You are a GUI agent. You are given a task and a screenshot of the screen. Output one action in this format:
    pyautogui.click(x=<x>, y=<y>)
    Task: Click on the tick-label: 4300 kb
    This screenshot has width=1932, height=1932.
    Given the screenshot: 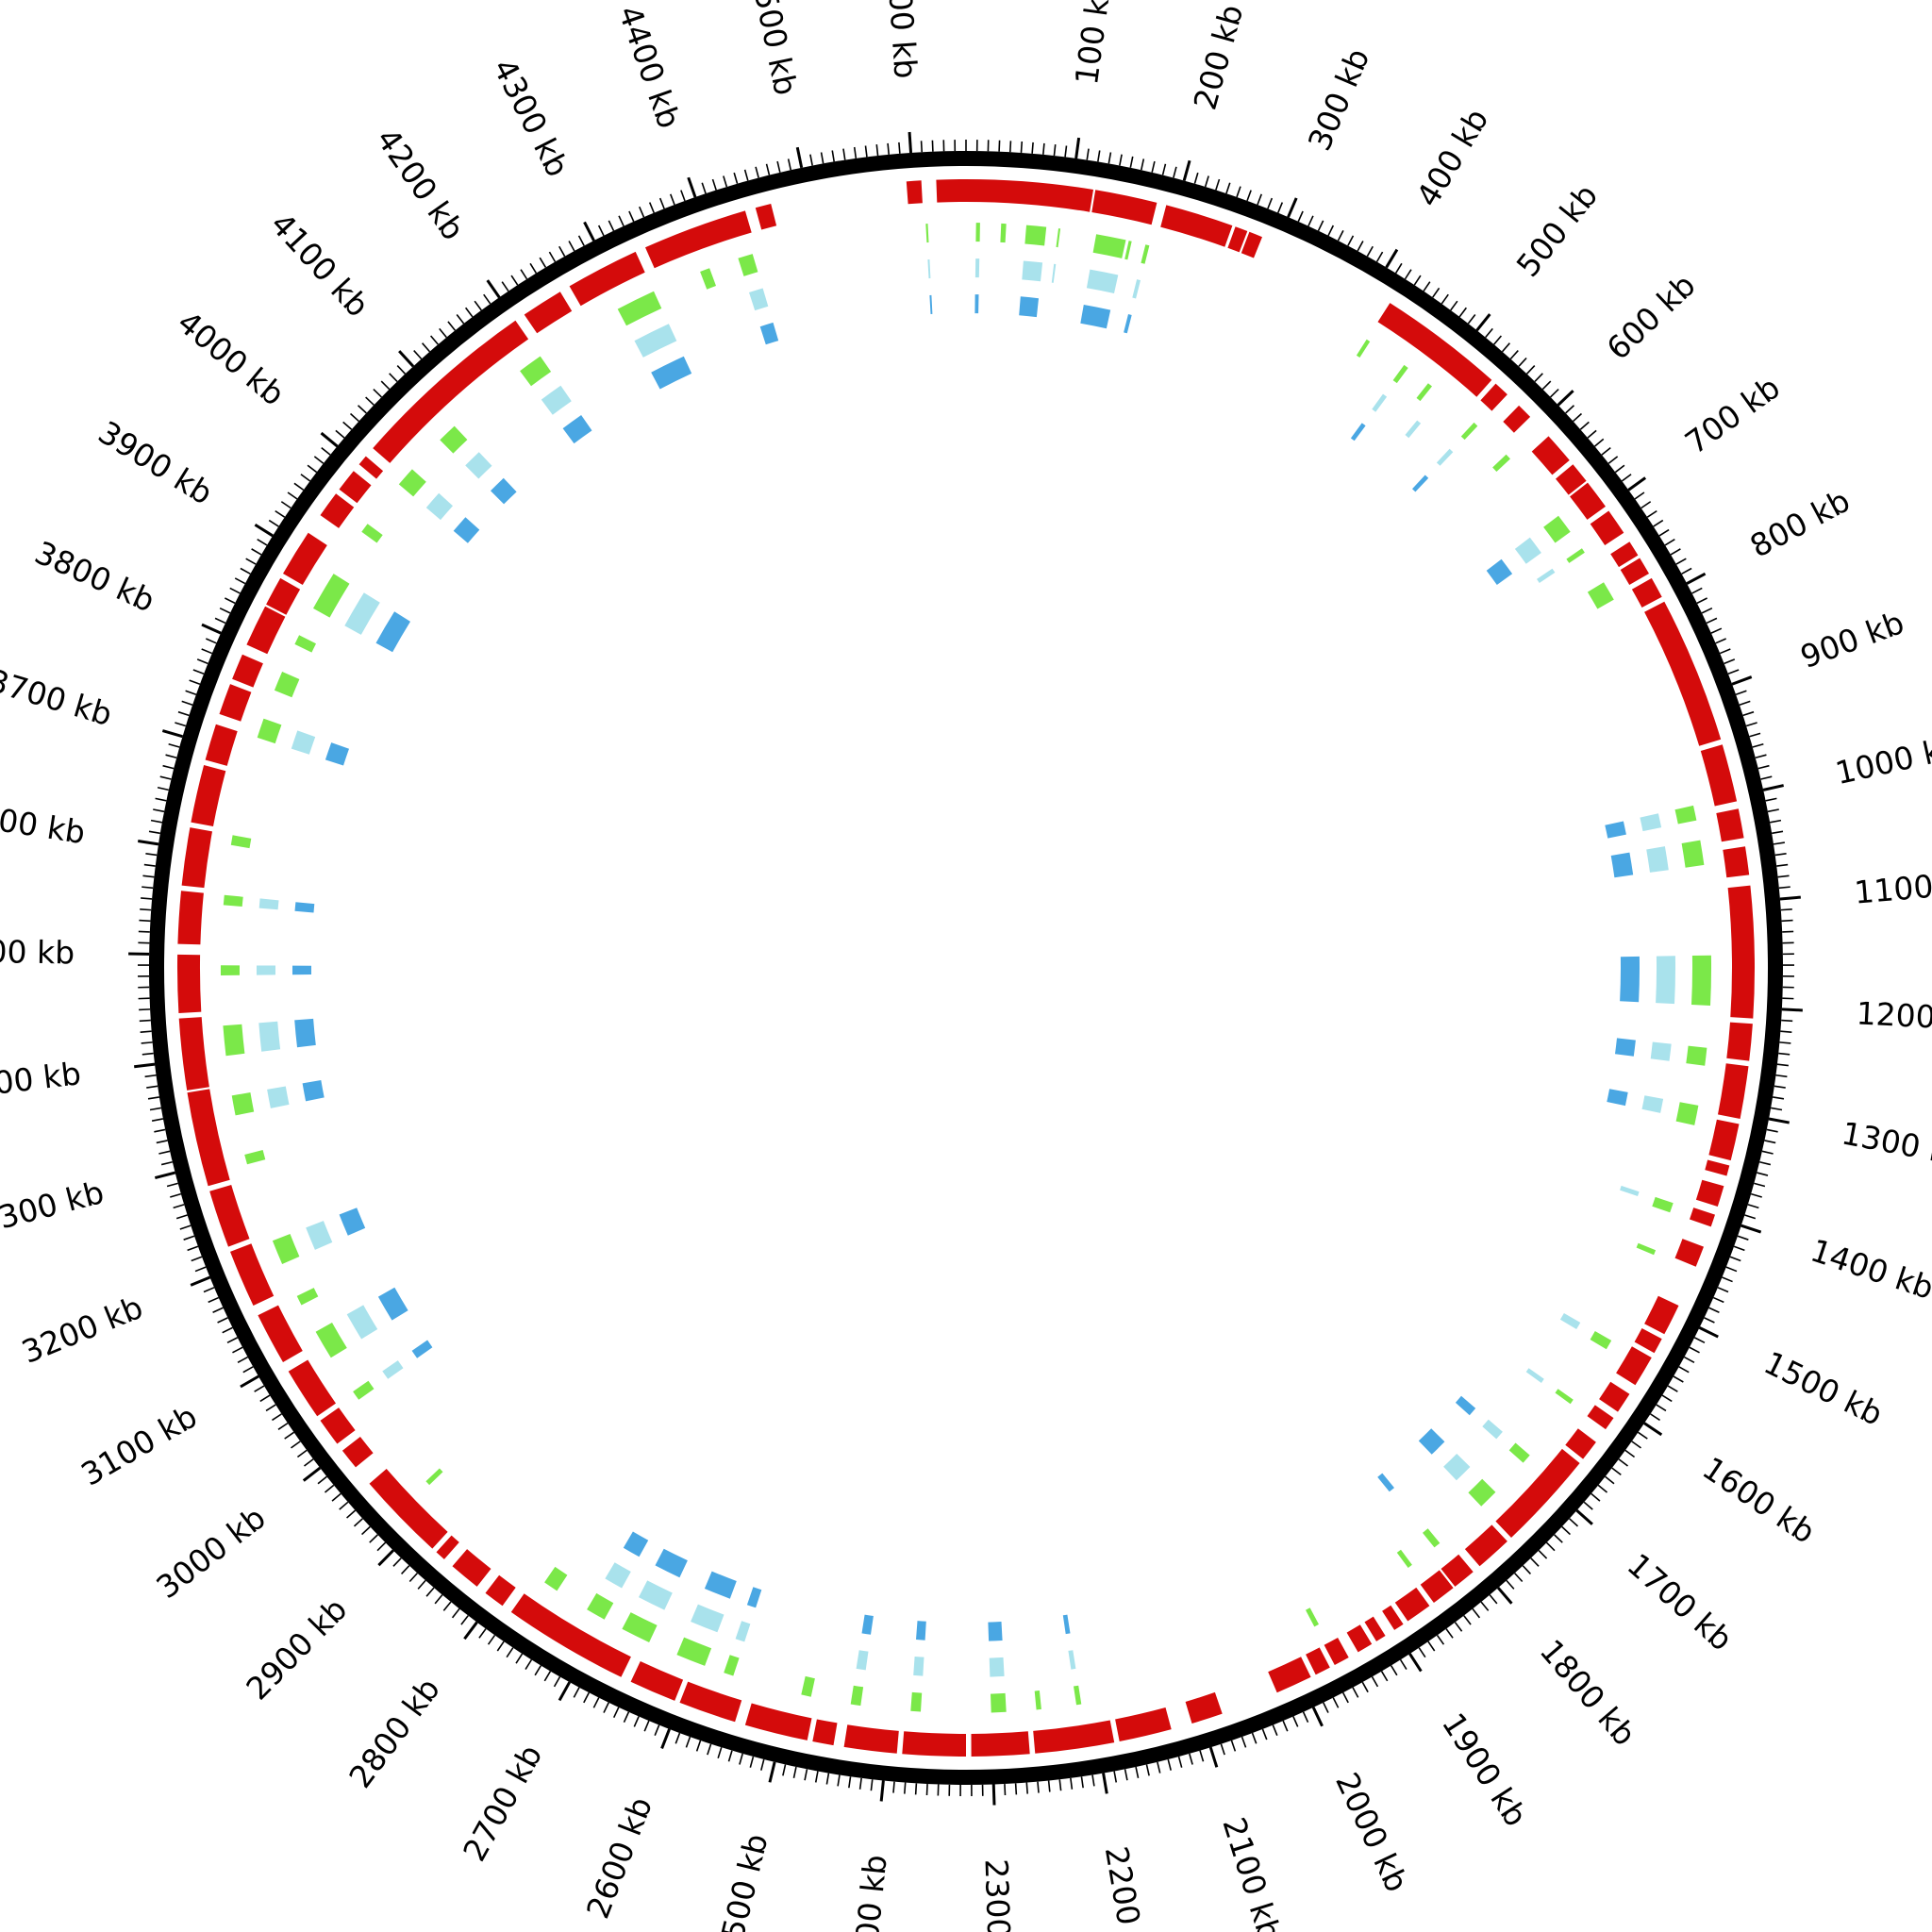 What is the action you would take?
    pyautogui.click(x=531, y=118)
    